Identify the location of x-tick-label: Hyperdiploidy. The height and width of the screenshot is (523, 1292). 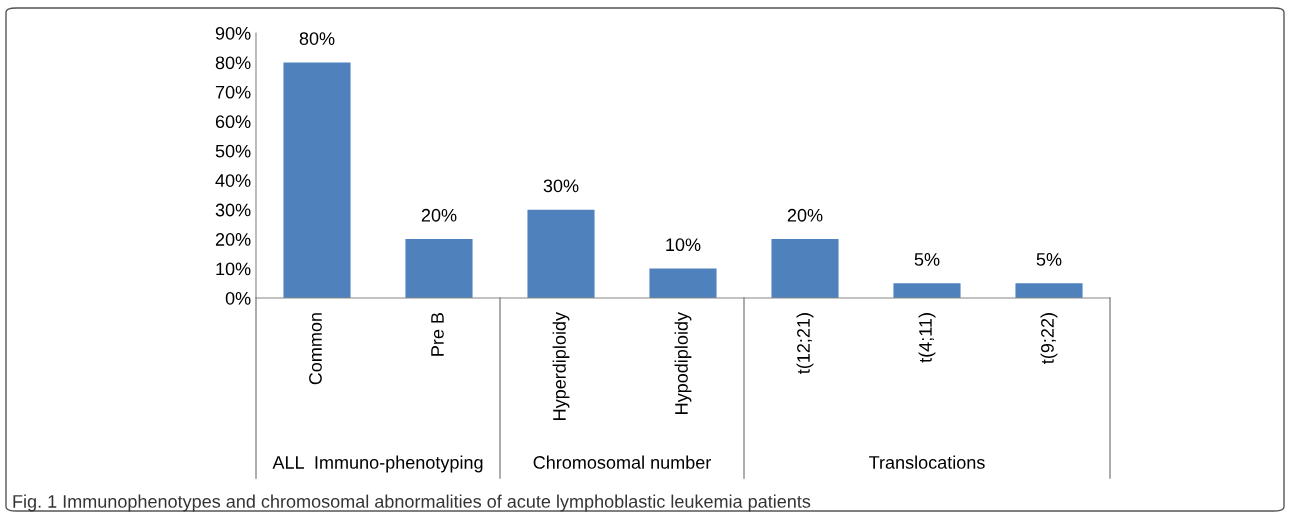
(561, 366).